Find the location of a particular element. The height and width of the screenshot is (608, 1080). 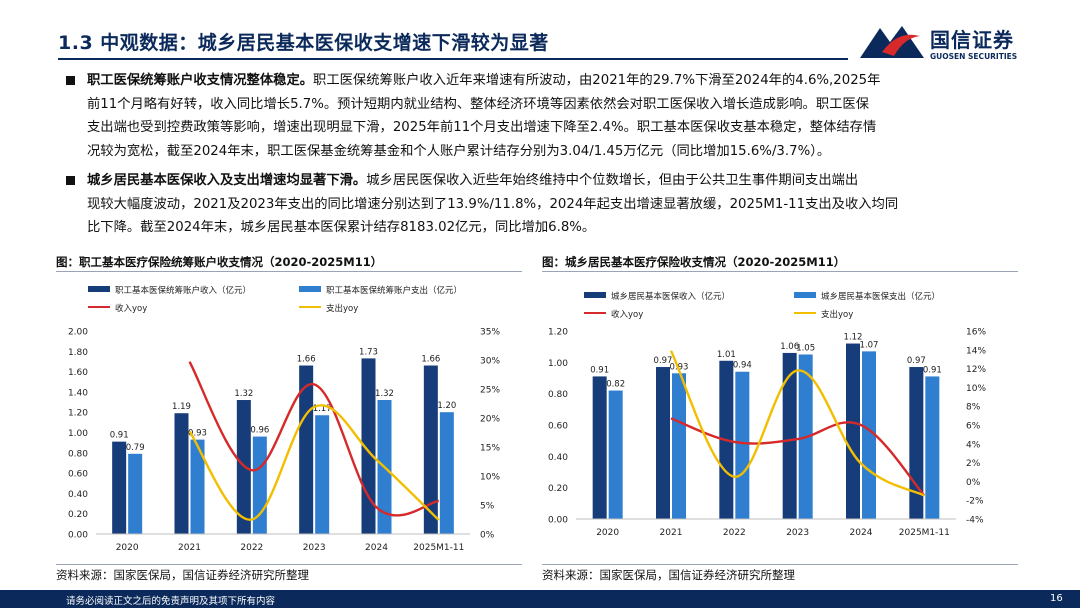

bar-value-label: 0.96 is located at coordinates (259, 431).